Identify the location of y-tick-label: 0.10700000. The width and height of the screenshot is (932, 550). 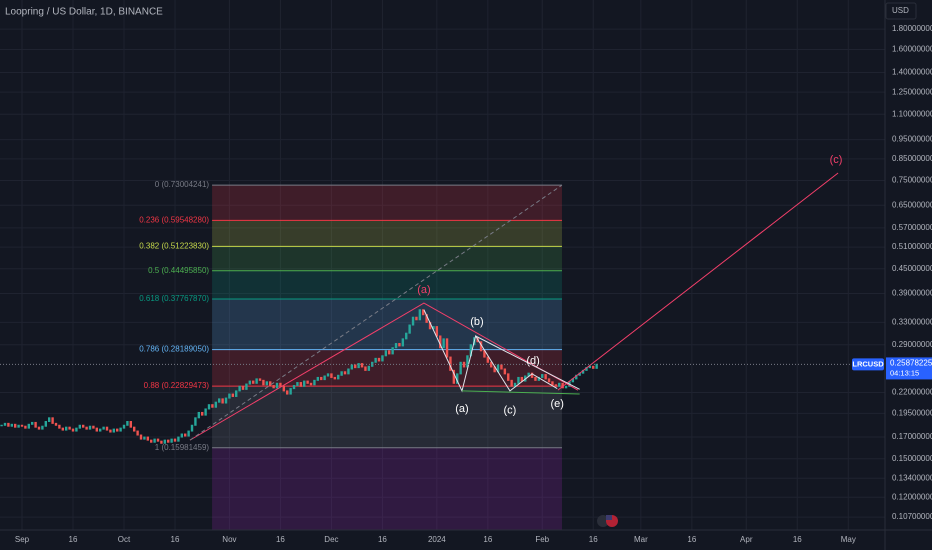
(912, 516).